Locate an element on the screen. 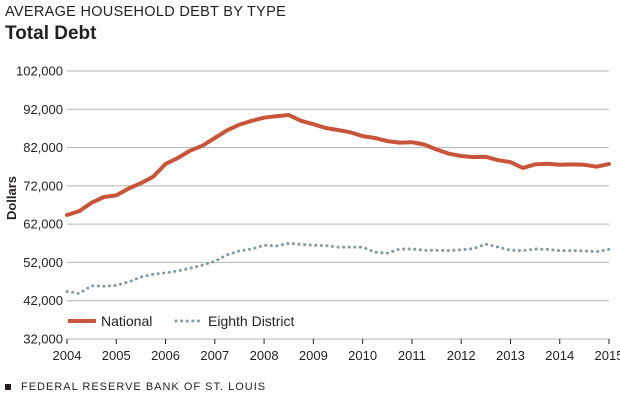  y-tick-label: 42,000 is located at coordinates (43, 300).